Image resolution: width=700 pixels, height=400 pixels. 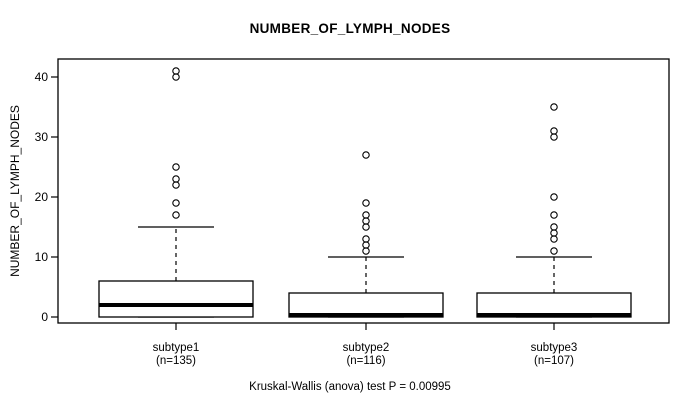 I want to click on x-tick-sublabel: (n=107), so click(x=554, y=361).